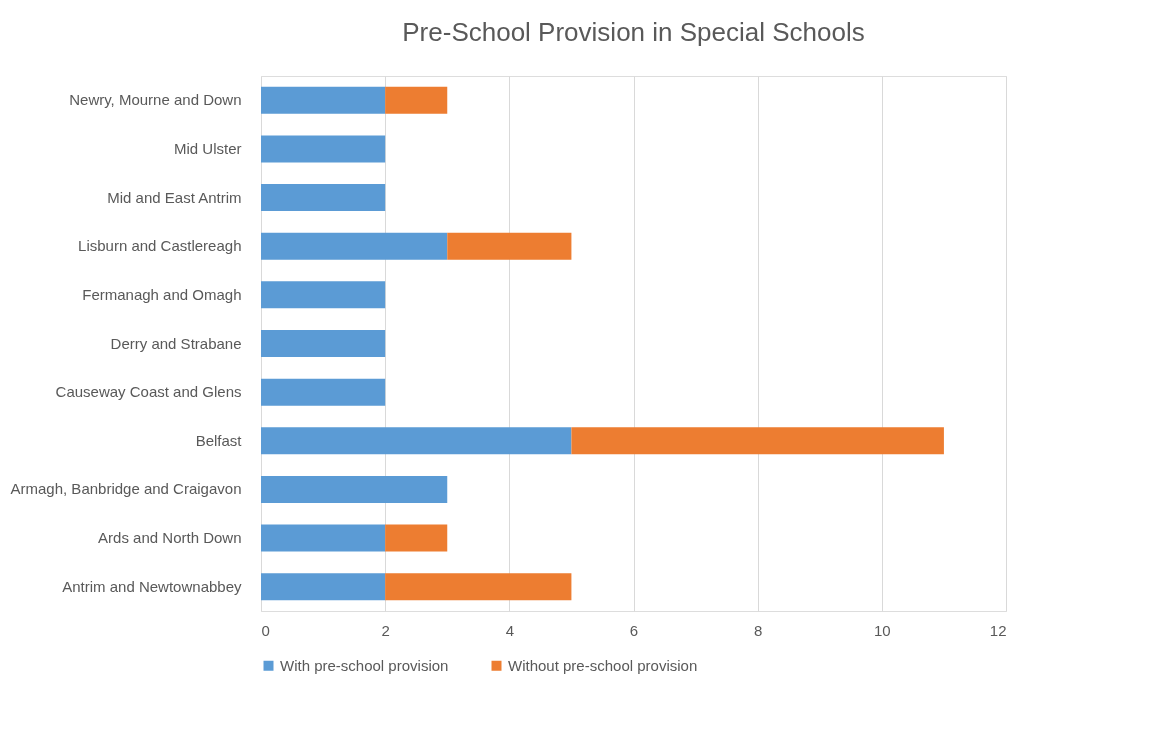 The width and height of the screenshot is (1157, 747). Describe the element at coordinates (126, 489) in the screenshot. I see `y-tick-label: Armagh, Banbridge and Craigavon` at that location.